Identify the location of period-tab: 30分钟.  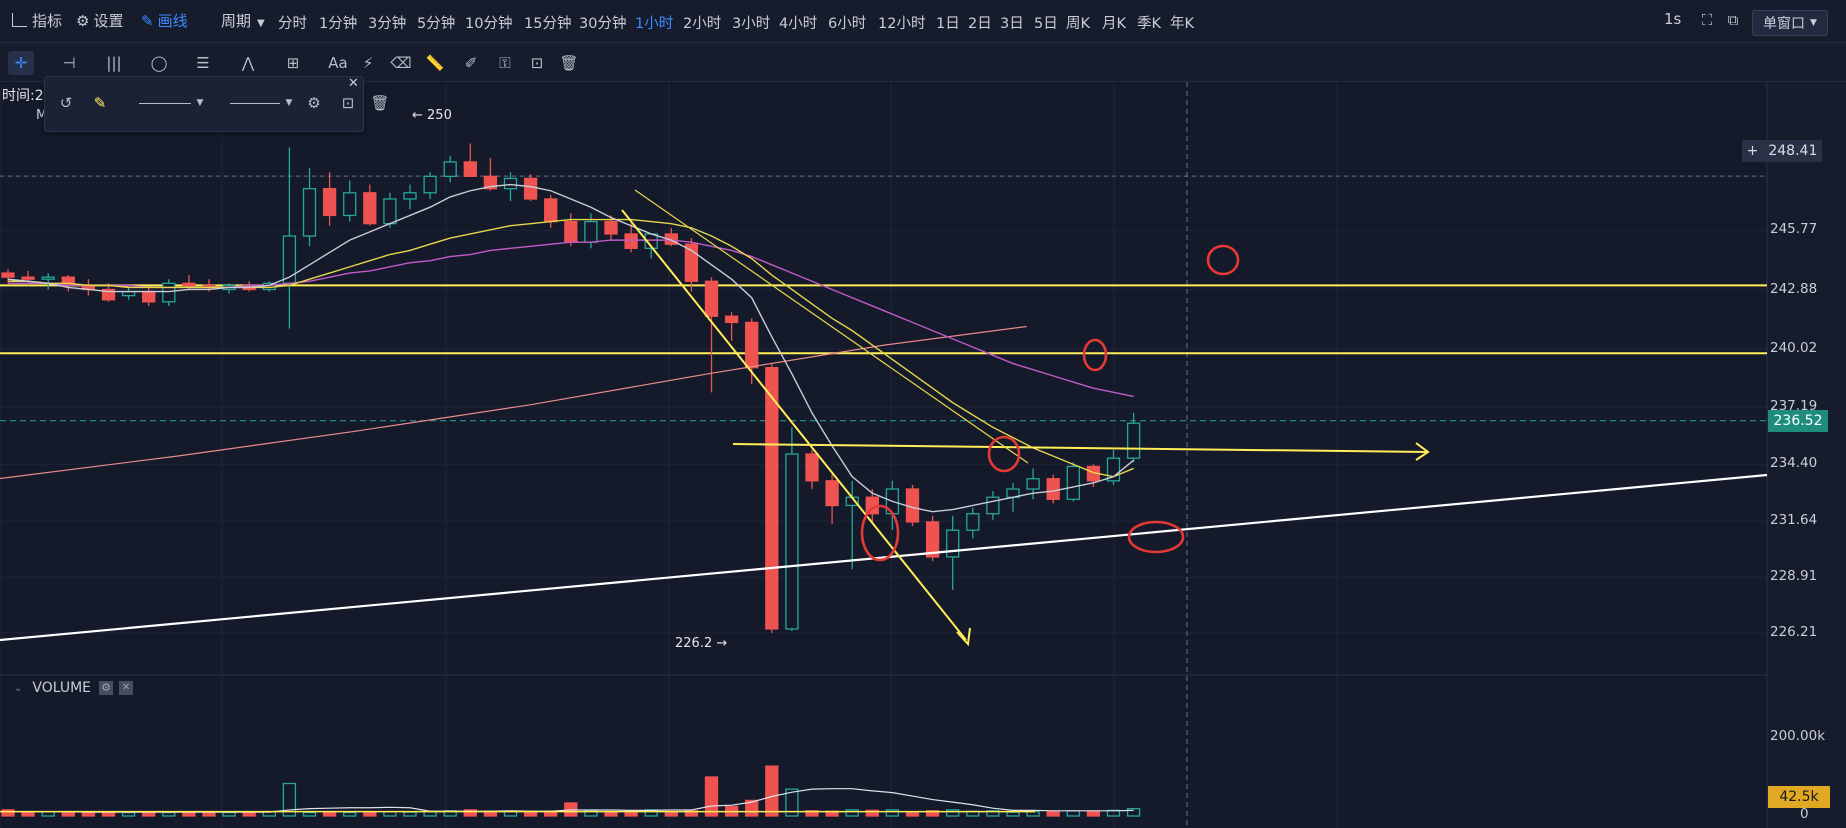
(603, 24).